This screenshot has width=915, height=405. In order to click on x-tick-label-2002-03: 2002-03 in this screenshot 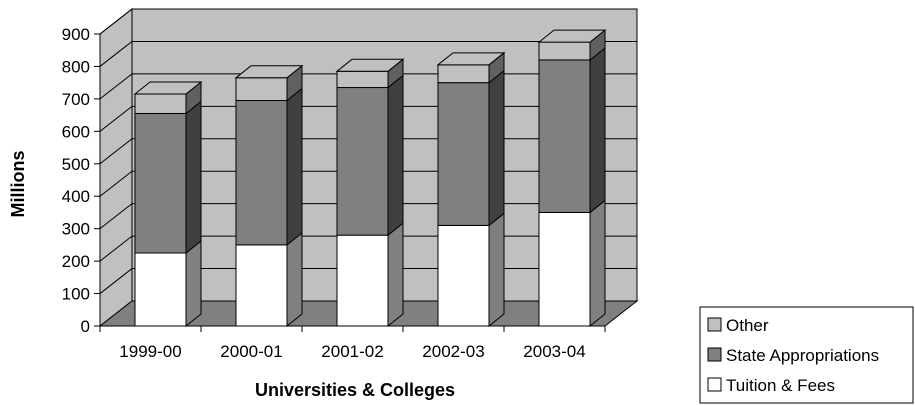, I will do `click(453, 351)`.